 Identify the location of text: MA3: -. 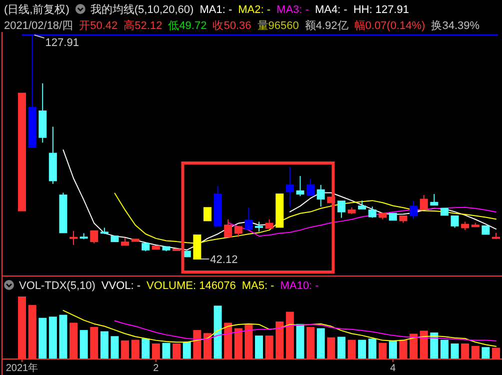
(293, 10).